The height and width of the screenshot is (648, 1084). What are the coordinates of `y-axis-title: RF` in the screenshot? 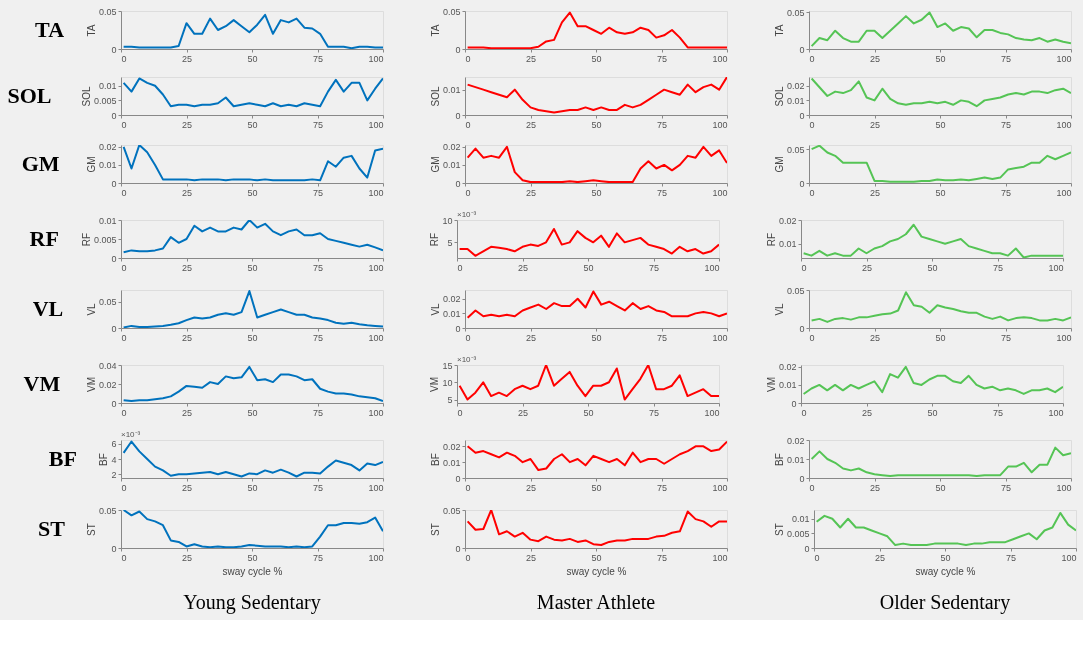 It's located at (771, 239).